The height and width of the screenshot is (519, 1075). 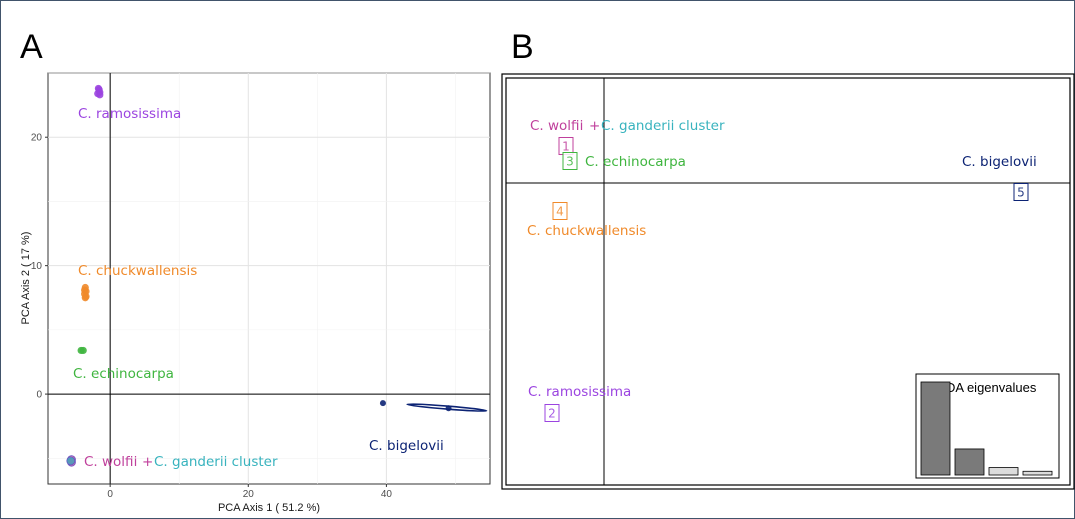 I want to click on panel-b-group-label: C. bigelovii, so click(x=999, y=162).